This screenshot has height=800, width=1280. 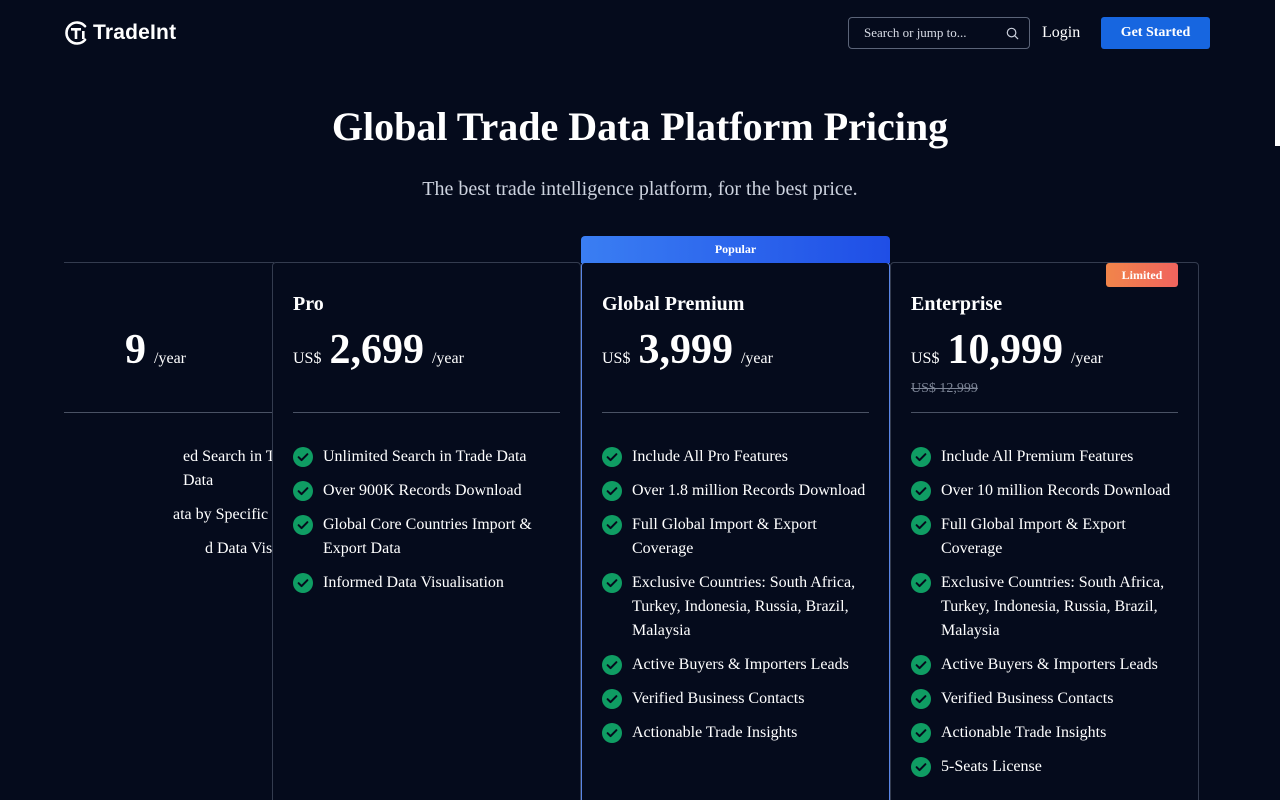 I want to click on feature-text: Over 900K Records Download, so click(x=422, y=490).